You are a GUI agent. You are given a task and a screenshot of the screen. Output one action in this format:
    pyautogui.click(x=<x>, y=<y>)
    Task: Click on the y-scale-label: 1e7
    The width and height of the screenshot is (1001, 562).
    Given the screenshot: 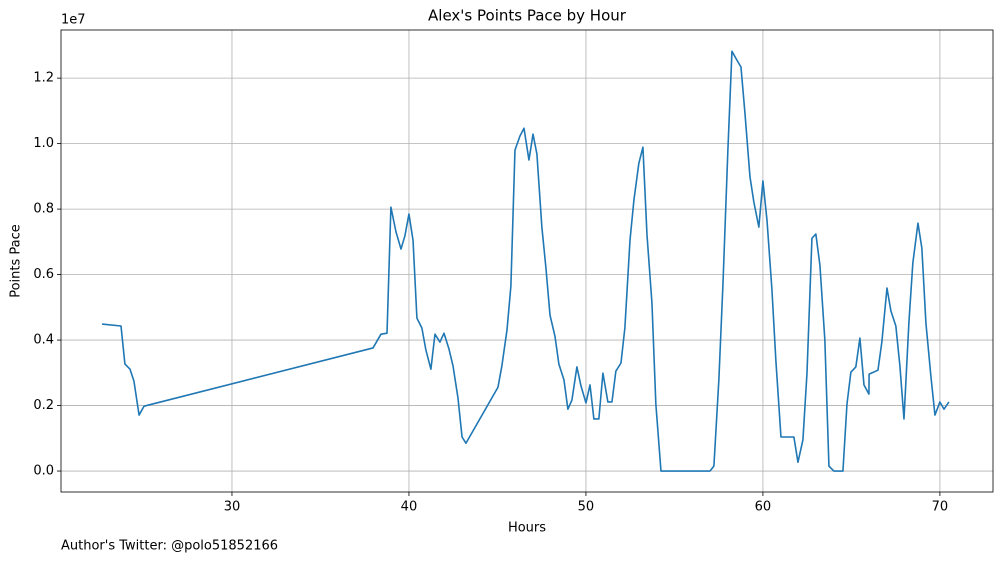 What is the action you would take?
    pyautogui.click(x=73, y=20)
    